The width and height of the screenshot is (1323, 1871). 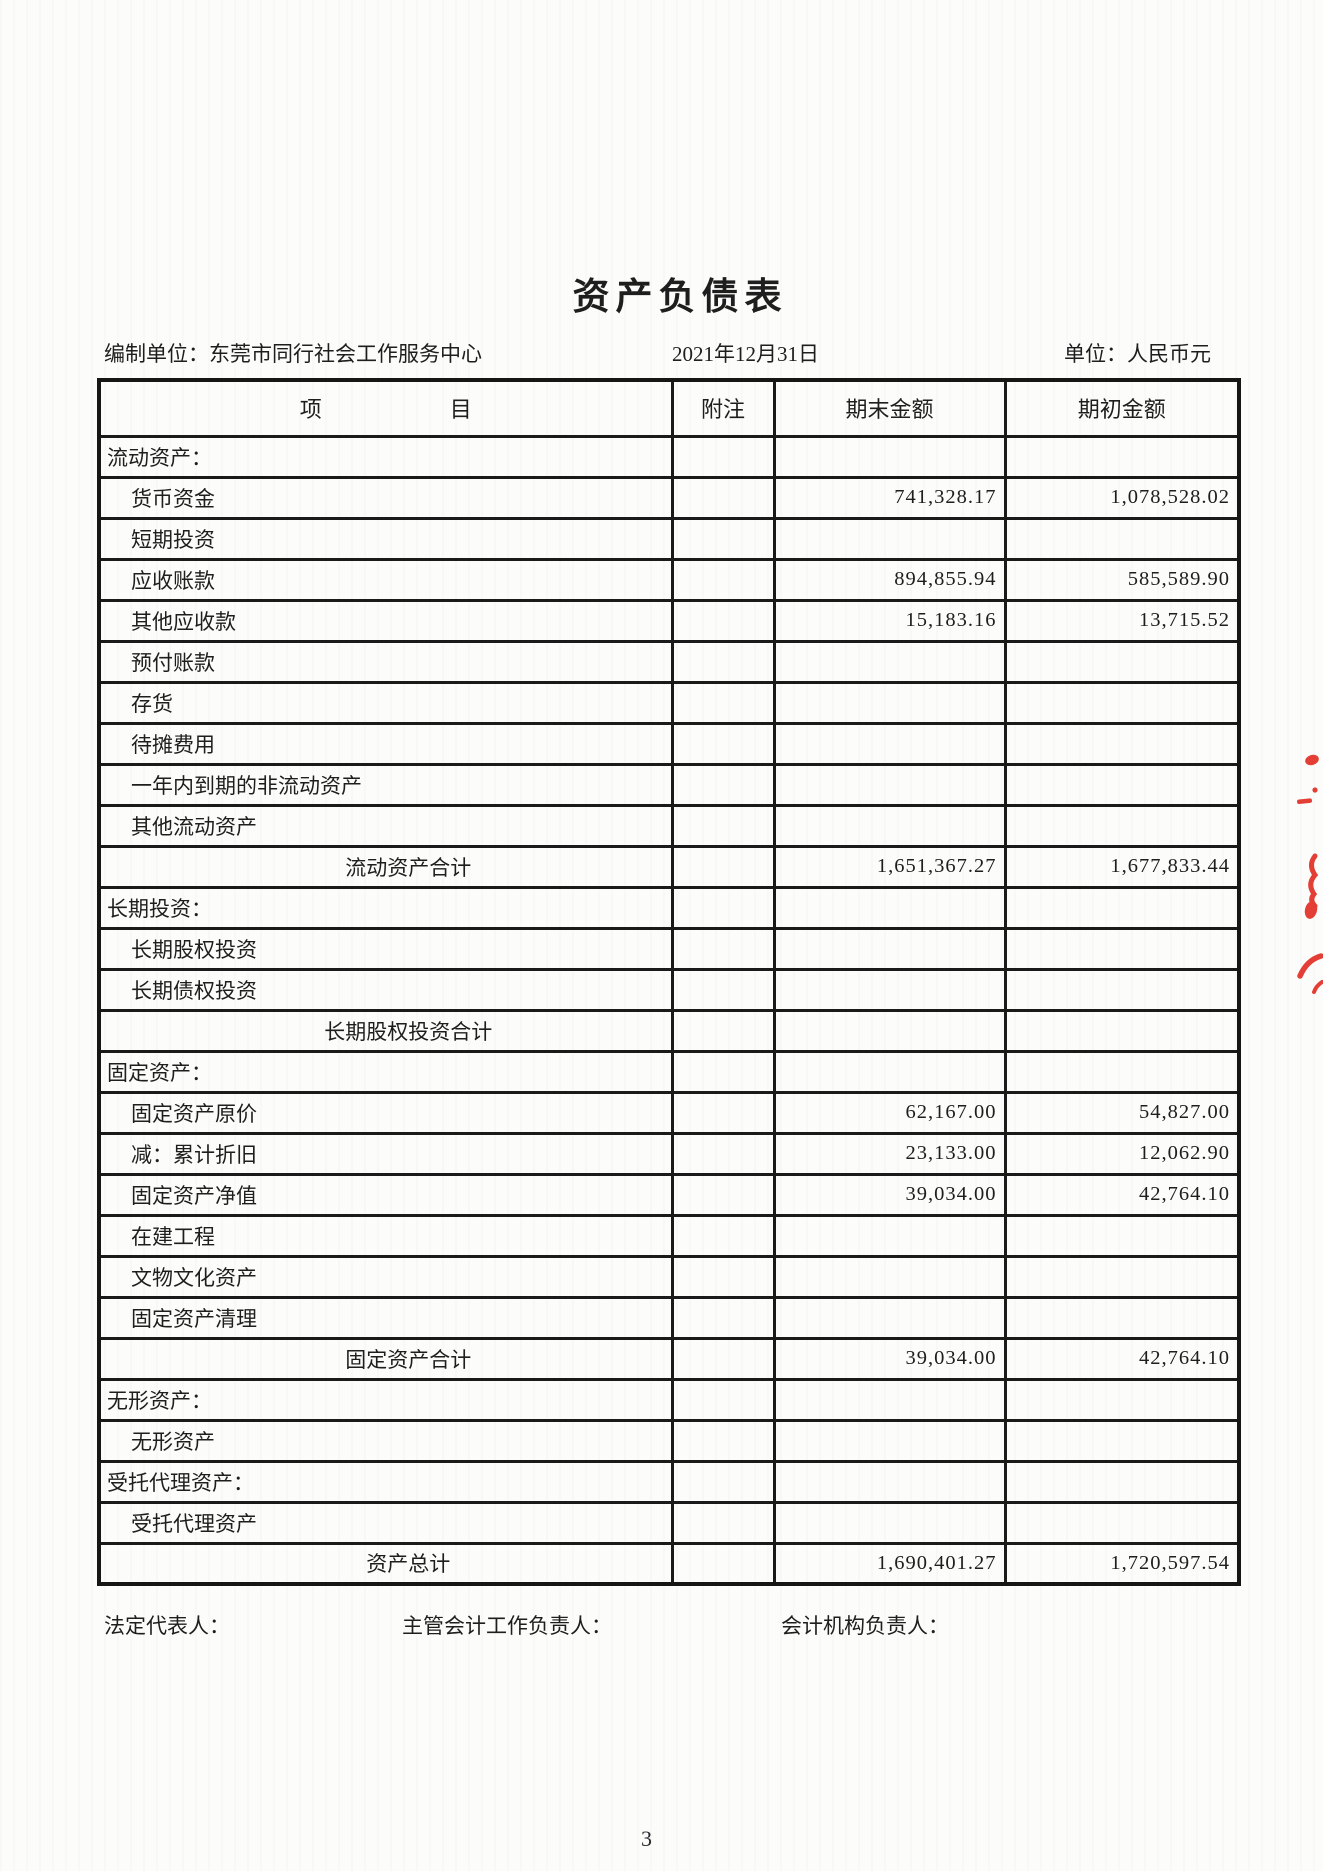 I want to click on accounting-head-label: 会计机构负责人：, so click(x=865, y=1626).